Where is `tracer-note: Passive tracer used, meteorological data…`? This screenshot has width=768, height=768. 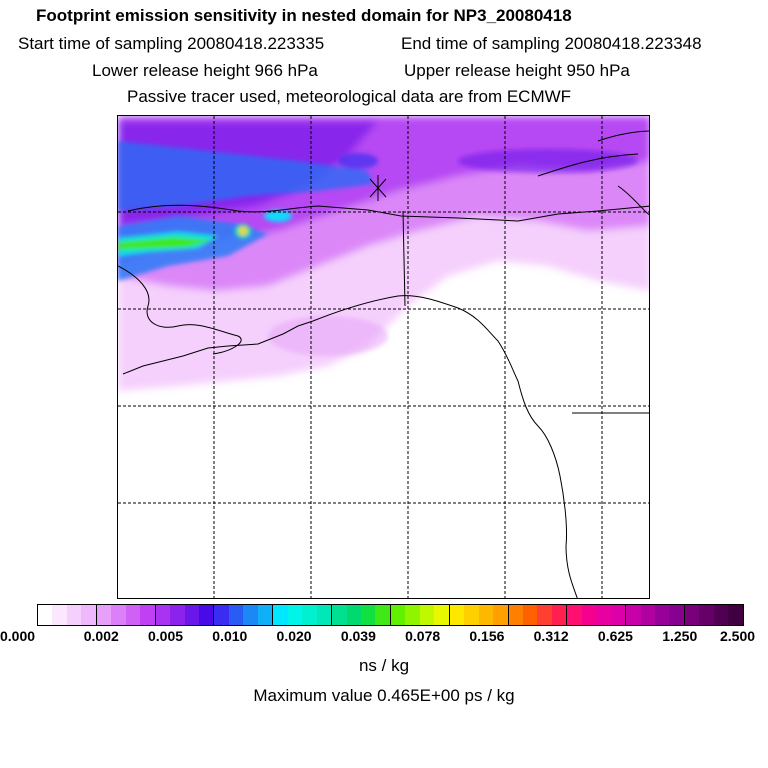
tracer-note: Passive tracer used, meteorological data… is located at coordinates (349, 96).